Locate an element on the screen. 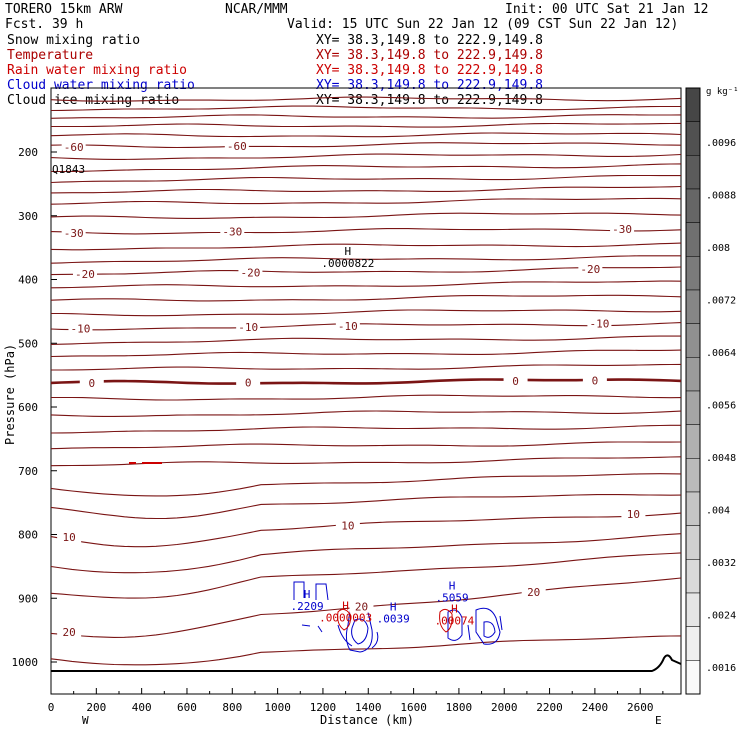 The image size is (740, 740). x-tick-label: 1600 is located at coordinates (413, 707).